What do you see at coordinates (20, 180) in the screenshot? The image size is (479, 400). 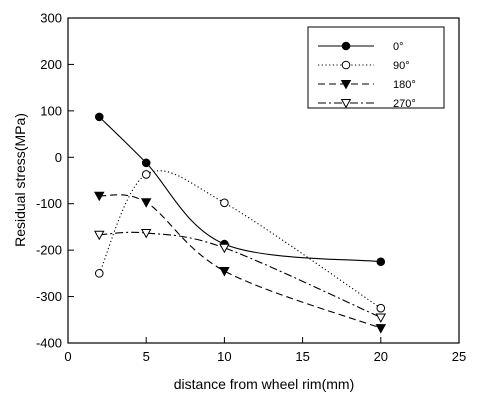 I see `y-axis-title: Residual stress(MPa)` at bounding box center [20, 180].